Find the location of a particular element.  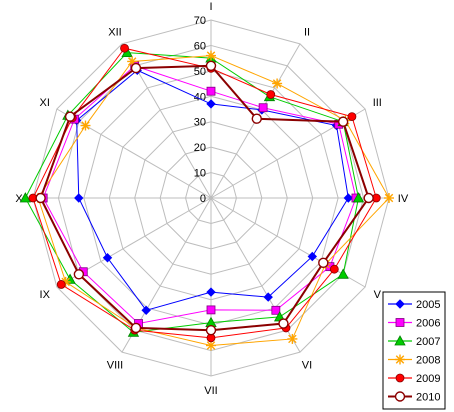

category-label: XI is located at coordinates (45, 103).